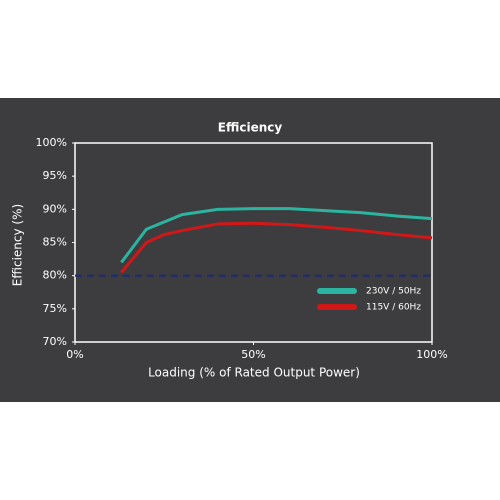 Image resolution: width=500 pixels, height=500 pixels. What do you see at coordinates (55, 308) in the screenshot?
I see `y-tick-label: 75%` at bounding box center [55, 308].